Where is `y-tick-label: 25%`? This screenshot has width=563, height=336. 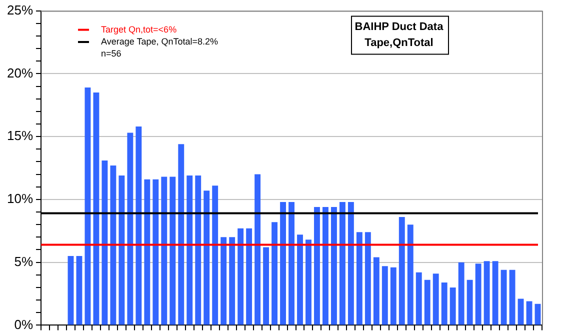 y-tick-label: 25% is located at coordinates (20, 10).